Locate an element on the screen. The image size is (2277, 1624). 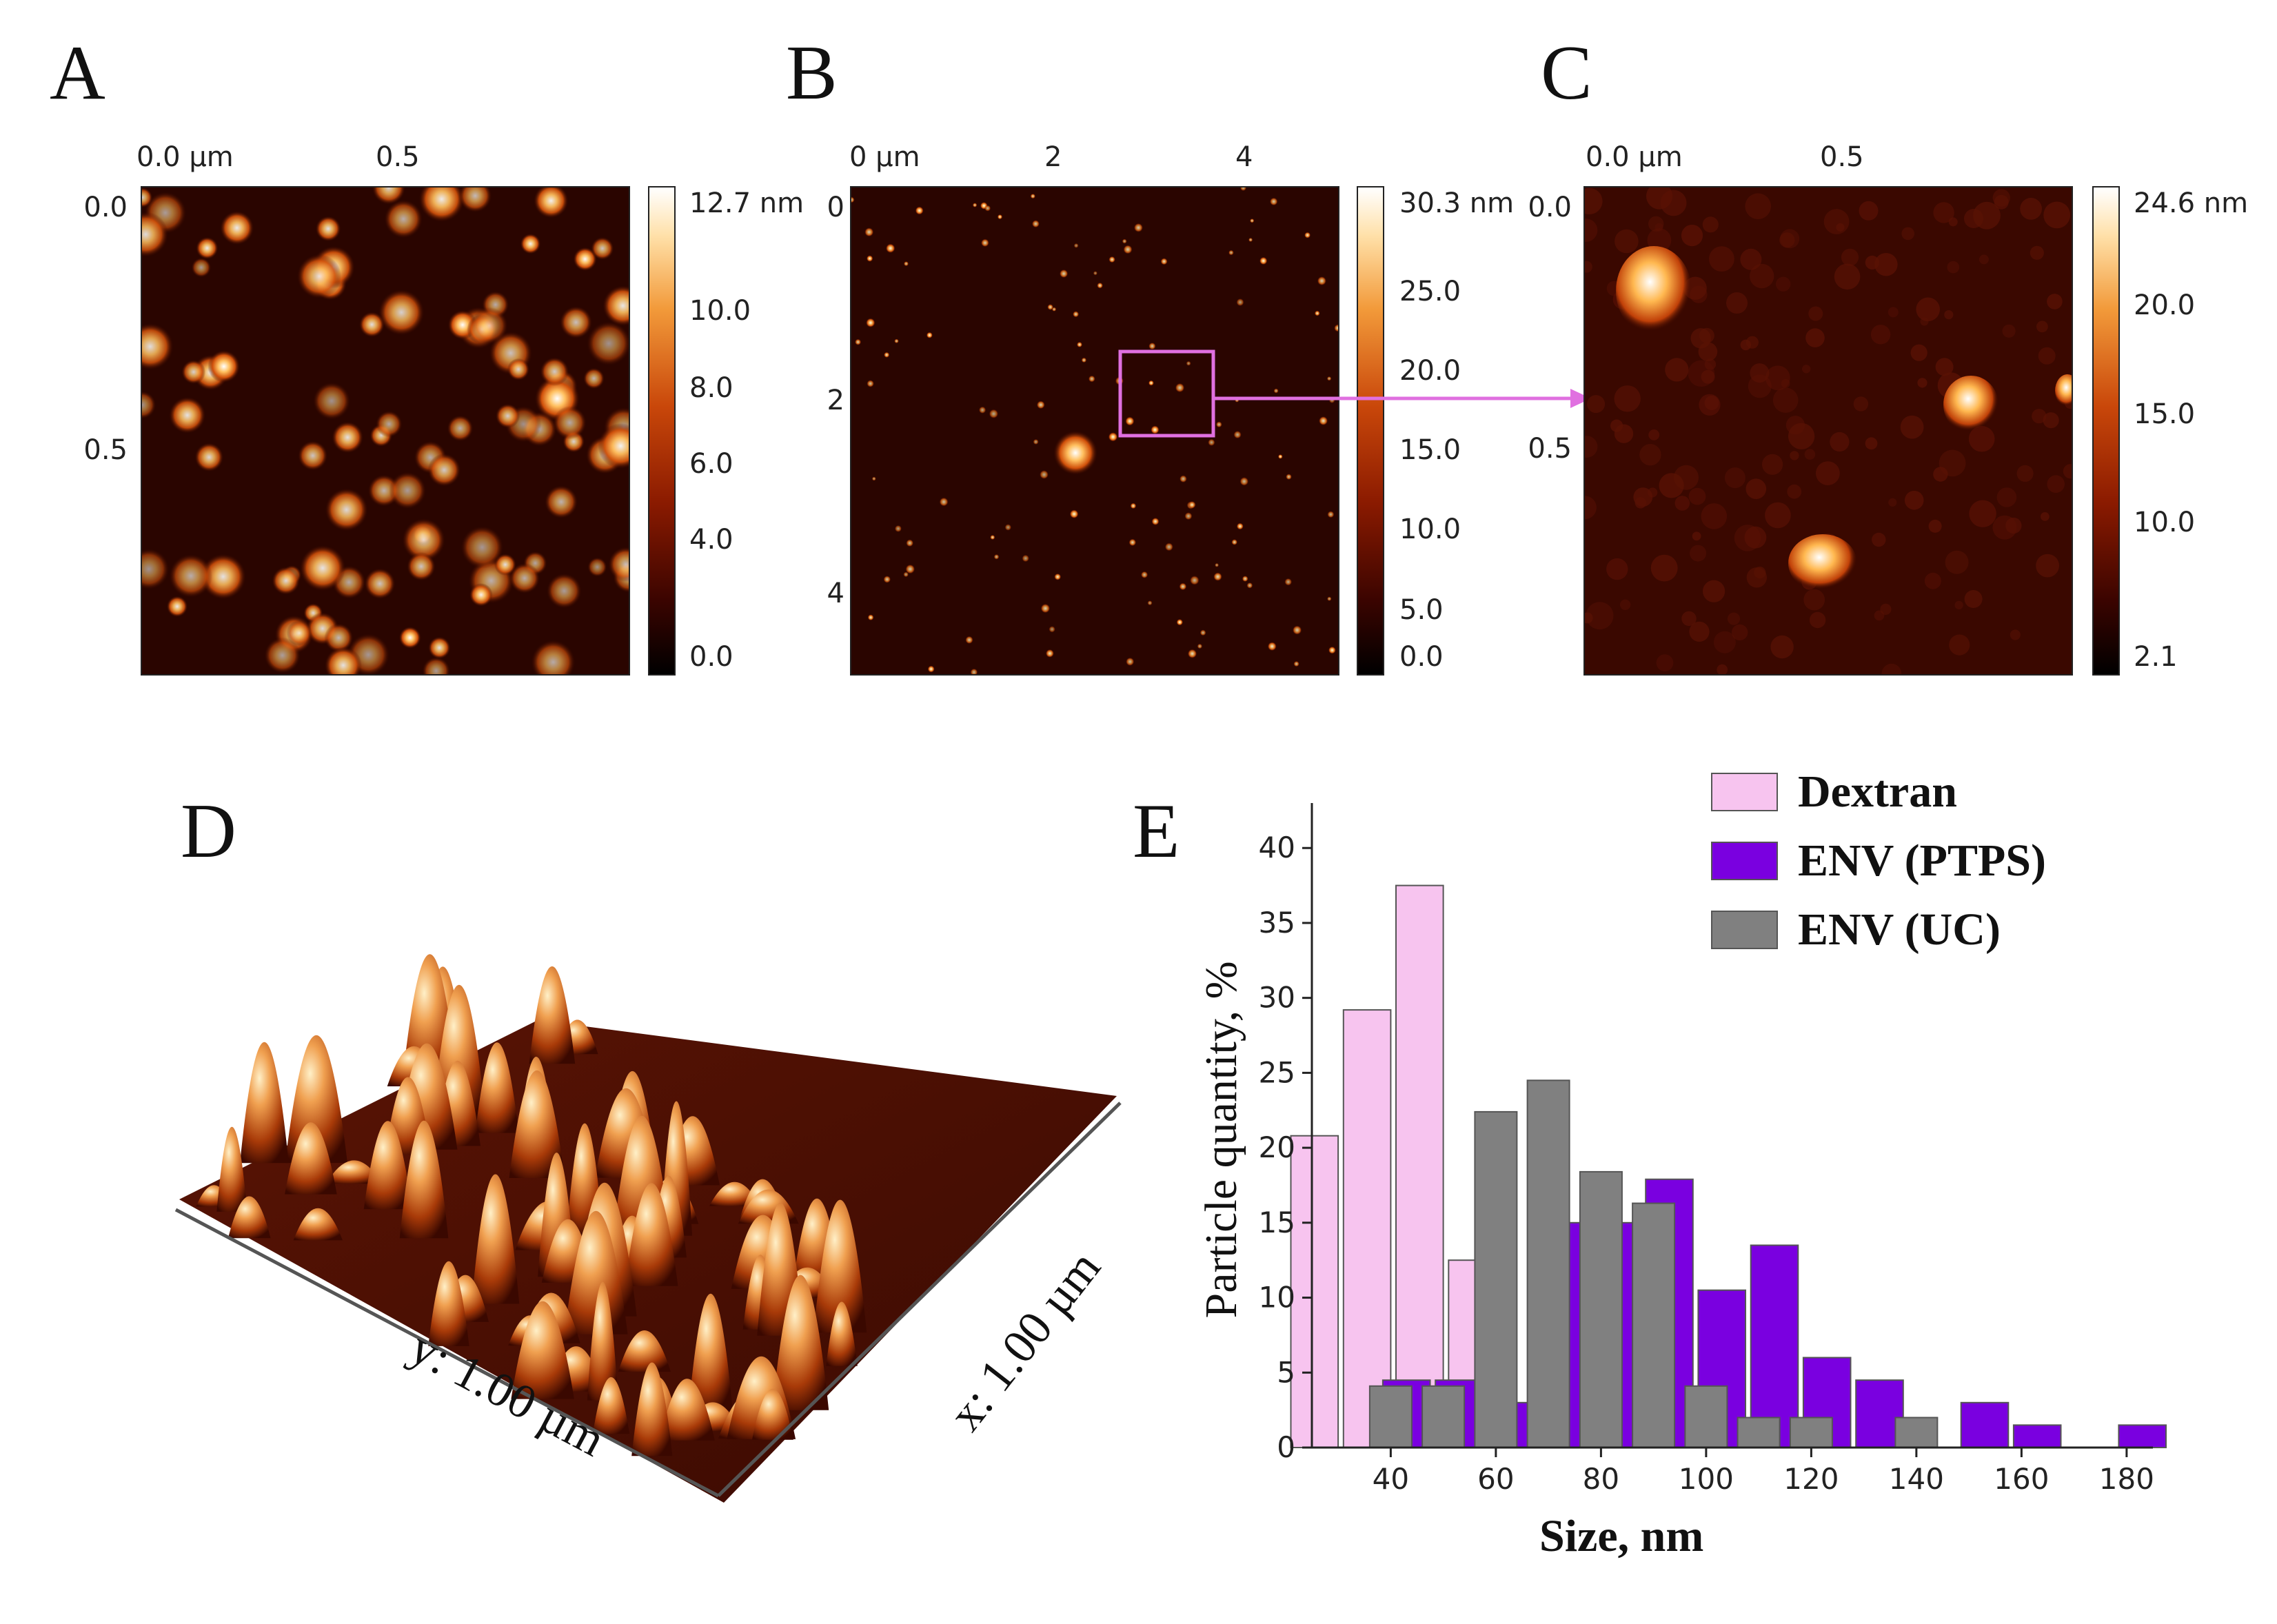
y-tick-label: 20 is located at coordinates (1277, 1147).